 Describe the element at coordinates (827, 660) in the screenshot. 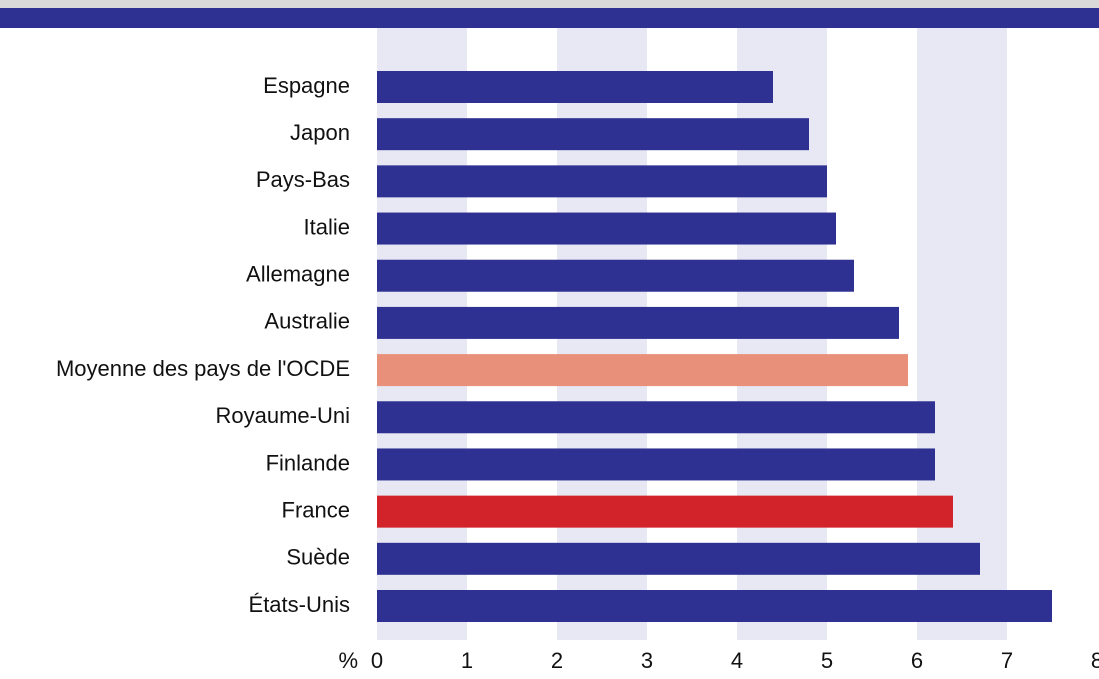

I see `x-tick-label: 5` at that location.